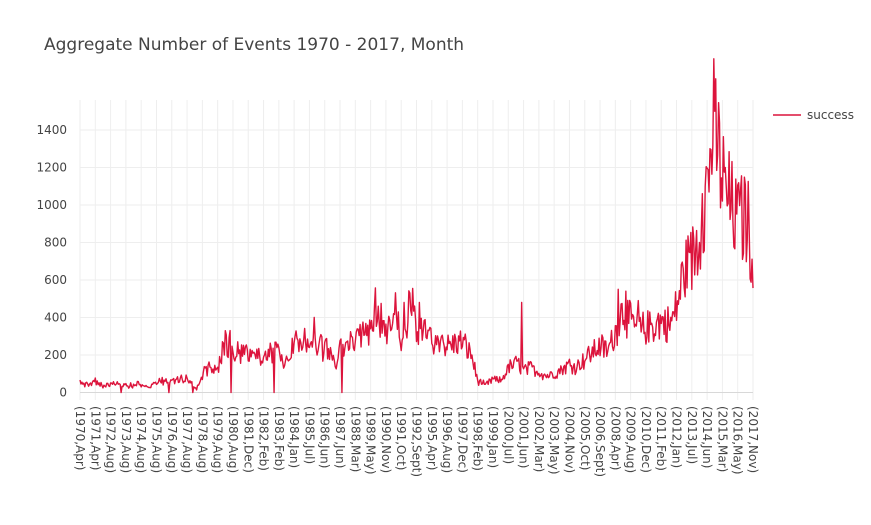 This screenshot has height=525, width=871. What do you see at coordinates (508, 435) in the screenshot?
I see `x-tick-label: (2000,Jul)` at bounding box center [508, 435].